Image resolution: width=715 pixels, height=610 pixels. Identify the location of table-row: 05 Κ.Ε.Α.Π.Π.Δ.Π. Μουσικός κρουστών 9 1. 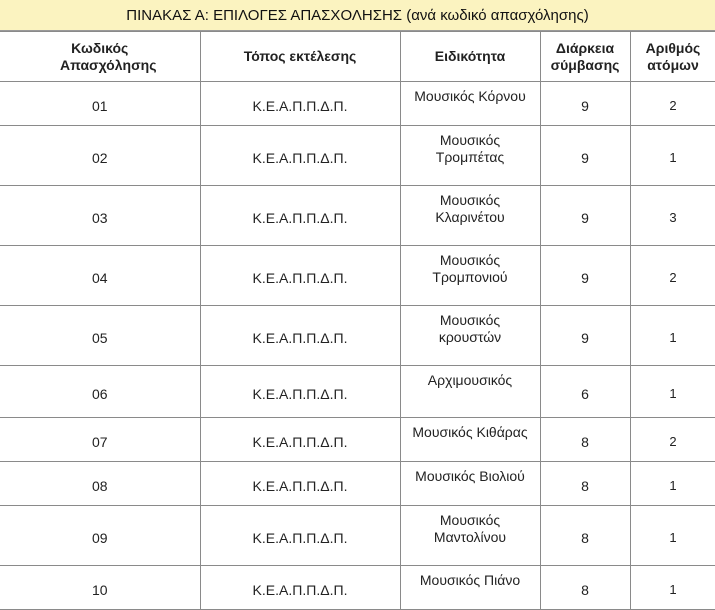
(357, 335).